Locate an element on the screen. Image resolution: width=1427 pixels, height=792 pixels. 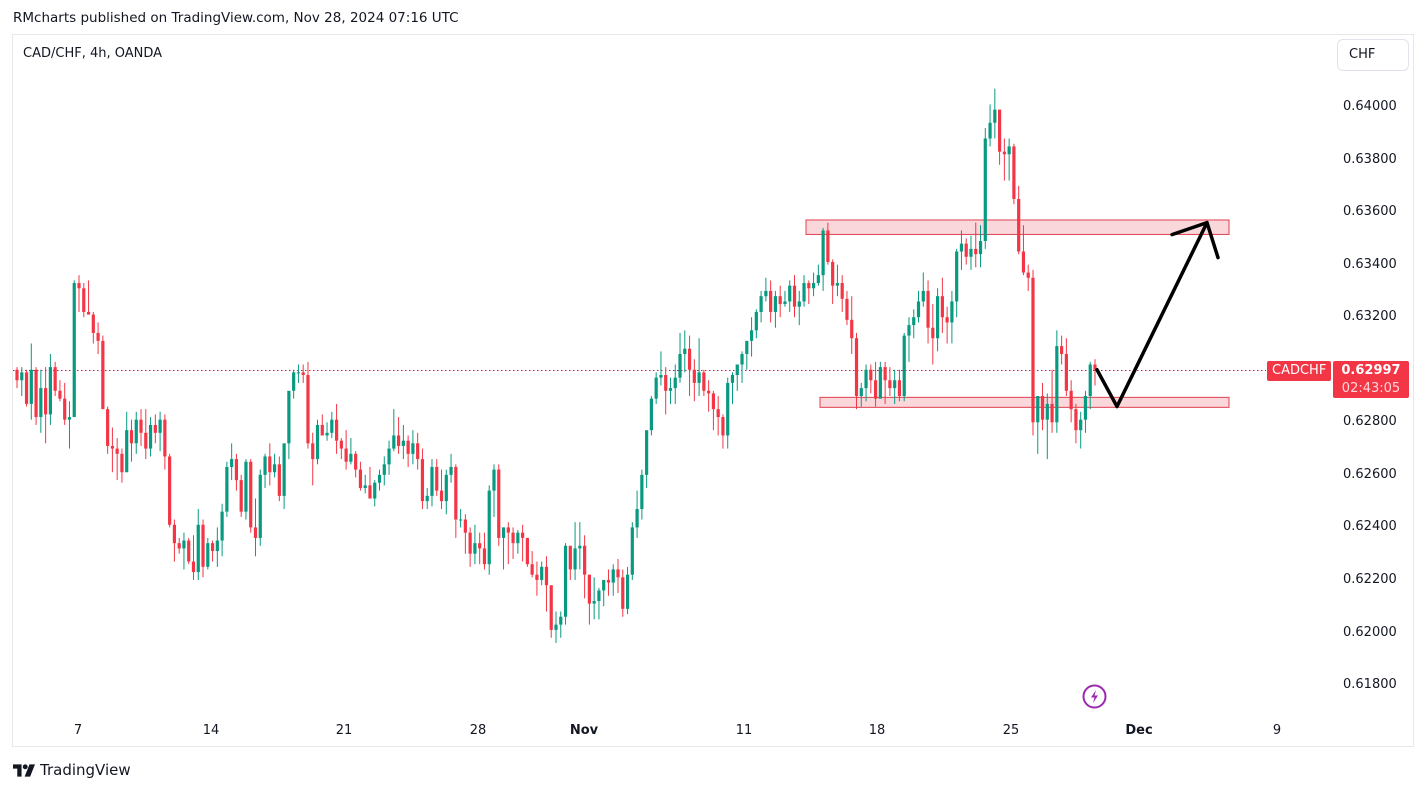
price-tick-label: 0.62000 is located at coordinates (1370, 632).